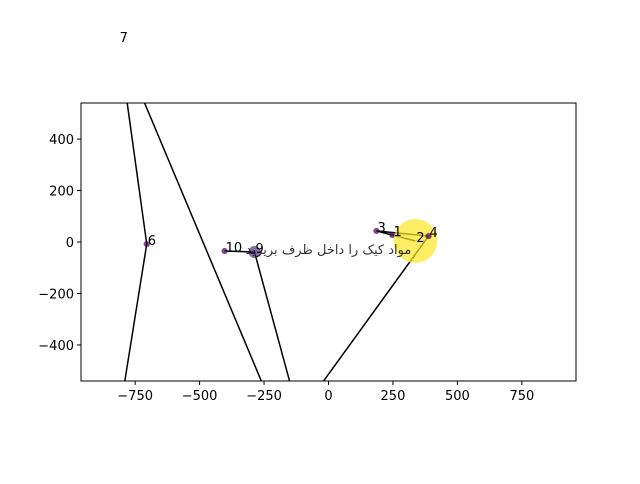 This screenshot has height=484, width=640. What do you see at coordinates (234, 248) in the screenshot?
I see `point-label: 10` at bounding box center [234, 248].